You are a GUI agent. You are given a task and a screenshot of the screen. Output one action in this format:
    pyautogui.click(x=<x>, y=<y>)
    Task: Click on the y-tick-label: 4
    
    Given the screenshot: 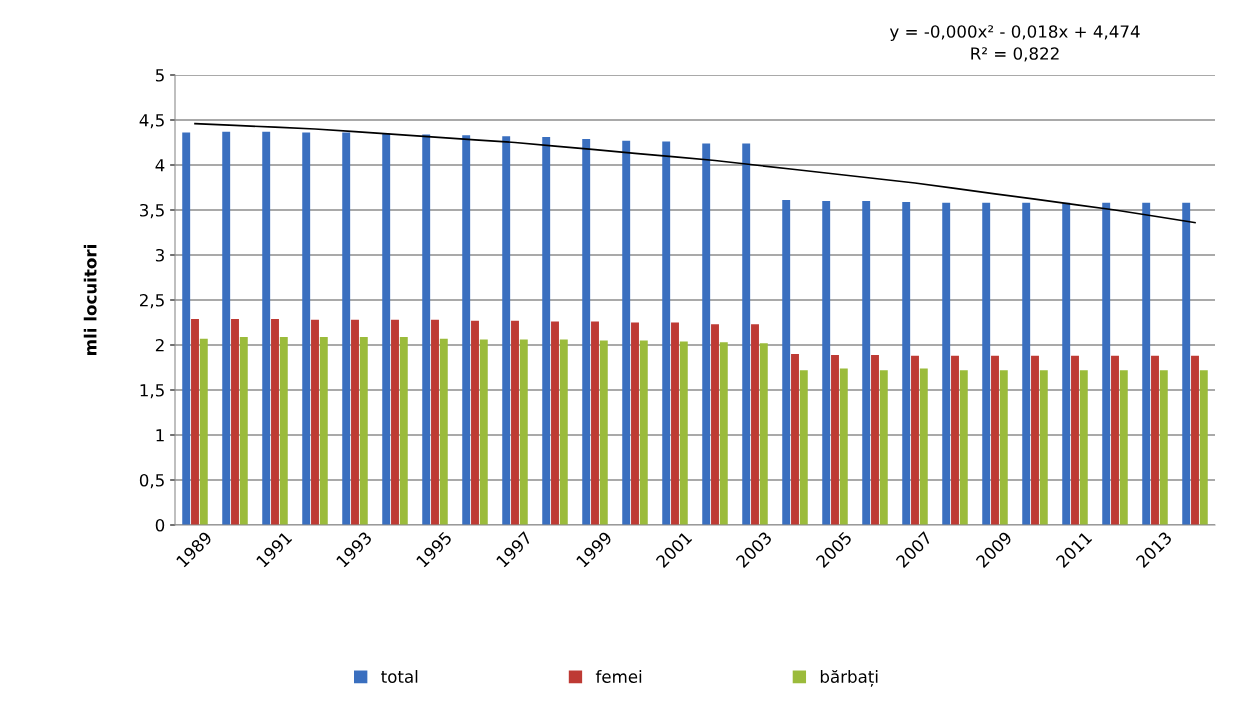 What is the action you would take?
    pyautogui.click(x=160, y=165)
    